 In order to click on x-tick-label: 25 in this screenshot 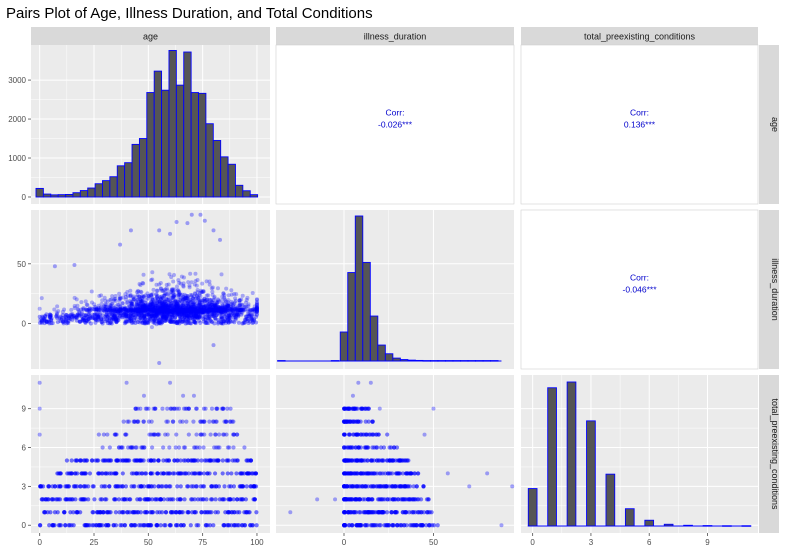, I will do `click(94, 542)`.